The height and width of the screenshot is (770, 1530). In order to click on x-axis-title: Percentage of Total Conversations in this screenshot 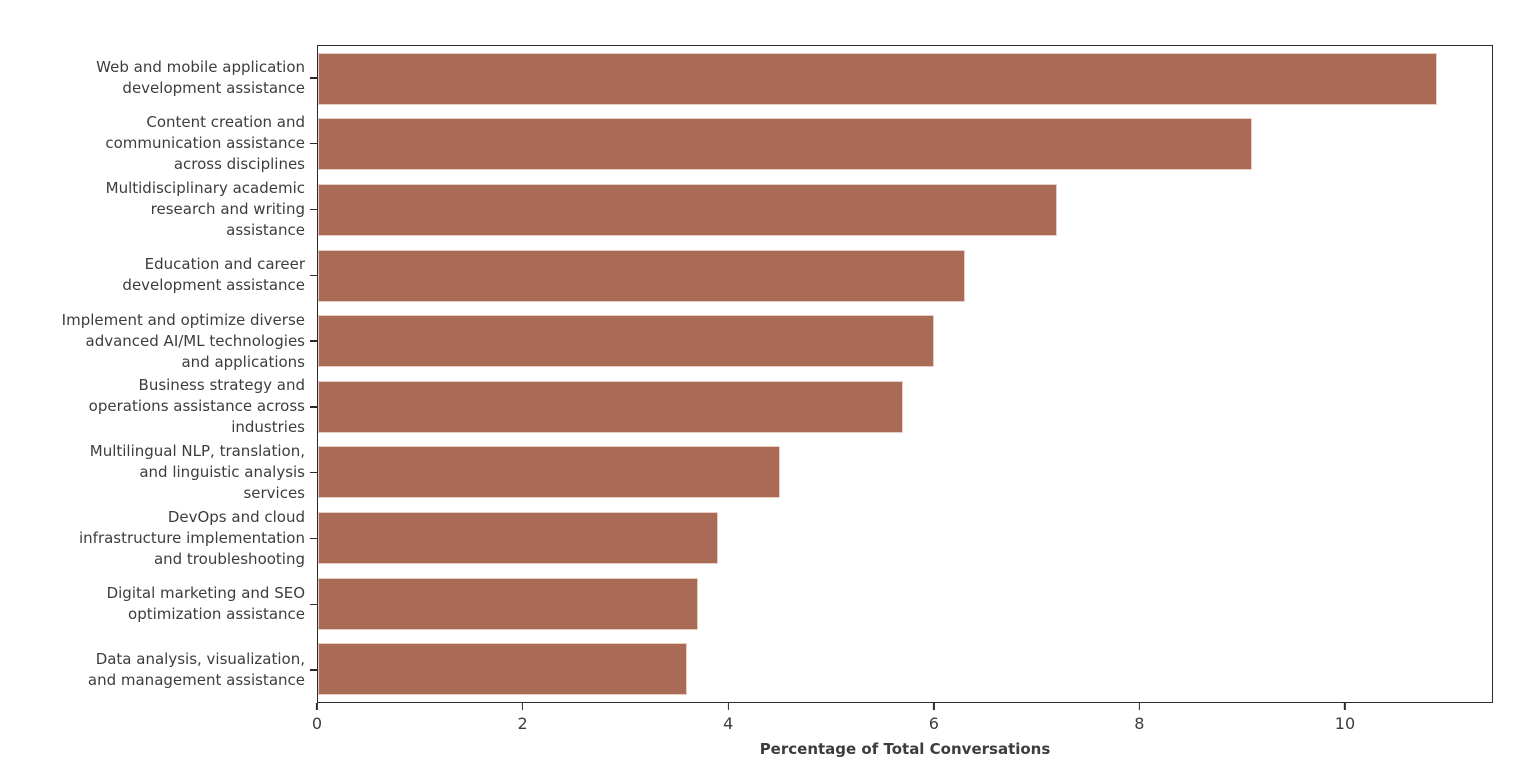, I will do `click(905, 749)`.